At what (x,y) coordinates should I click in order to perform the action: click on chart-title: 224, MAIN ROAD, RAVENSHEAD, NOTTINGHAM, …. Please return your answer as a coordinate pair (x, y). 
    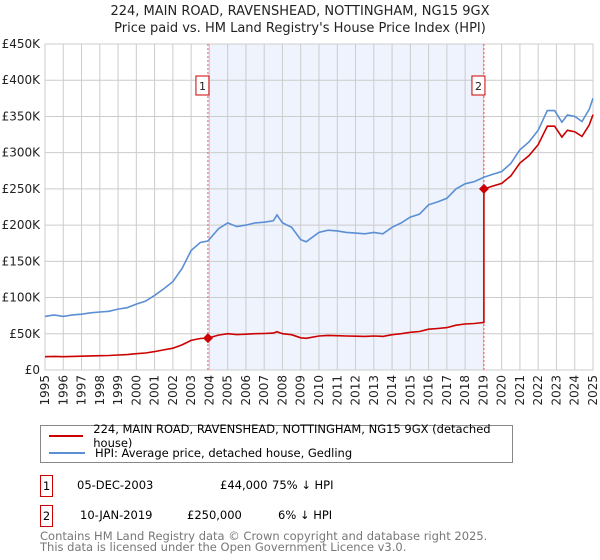
    Looking at the image, I should click on (300, 11).